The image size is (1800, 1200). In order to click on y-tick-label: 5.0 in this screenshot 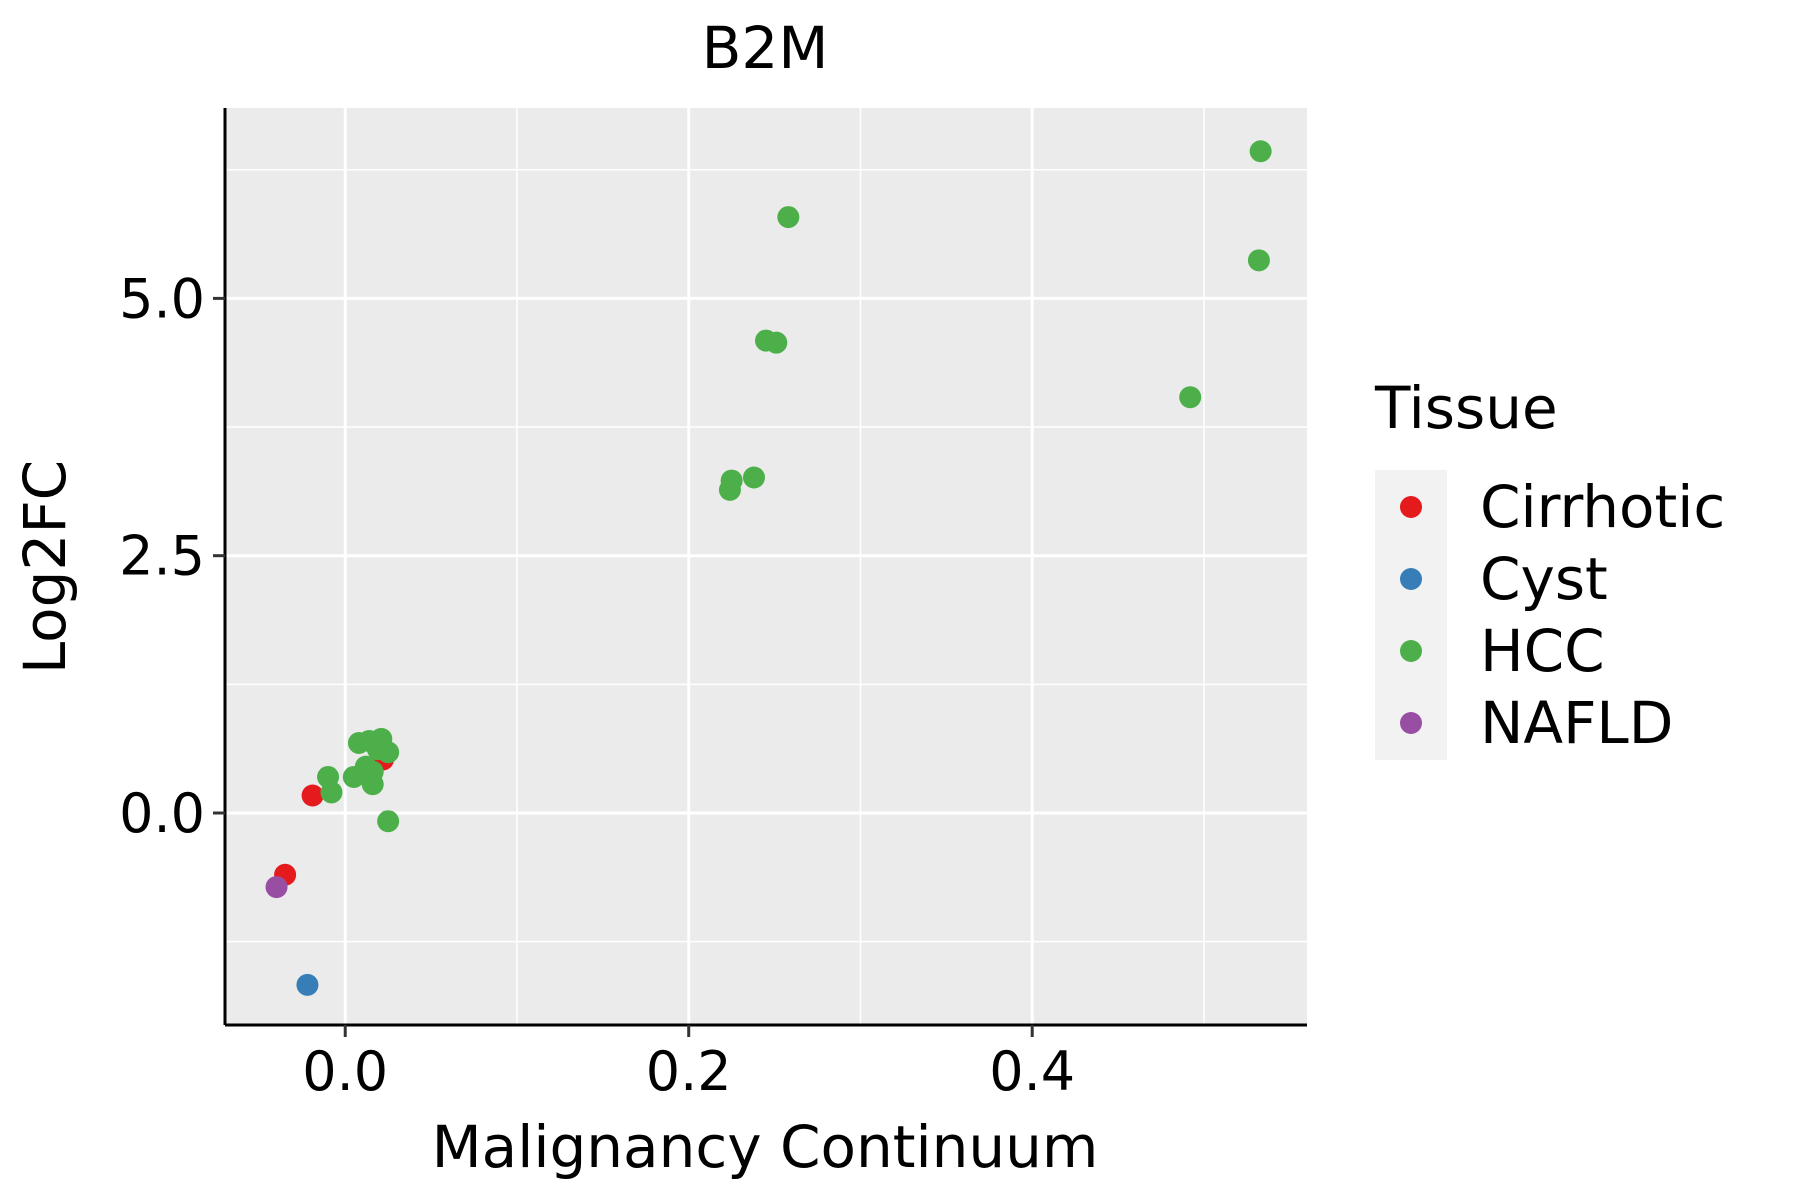, I will do `click(162, 298)`.